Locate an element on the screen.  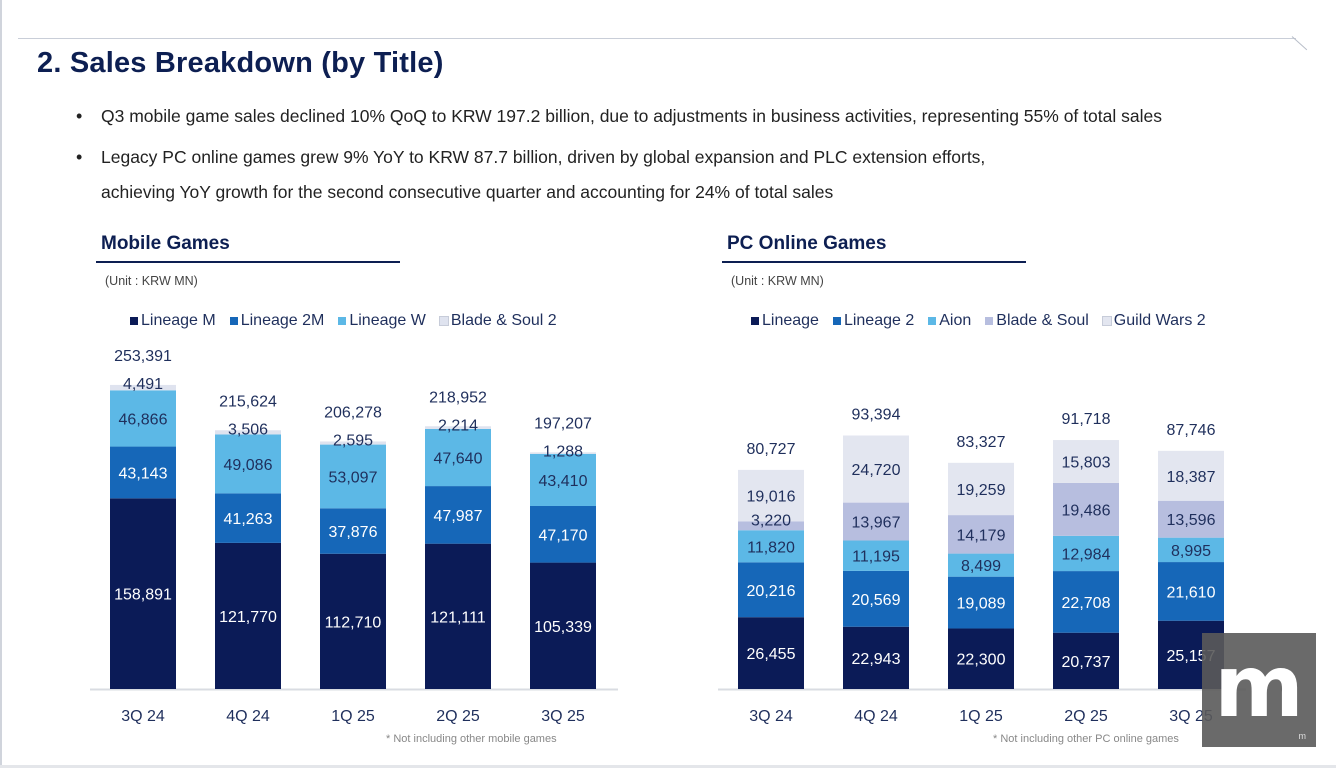
segment-value-label: 105,339 is located at coordinates (563, 627).